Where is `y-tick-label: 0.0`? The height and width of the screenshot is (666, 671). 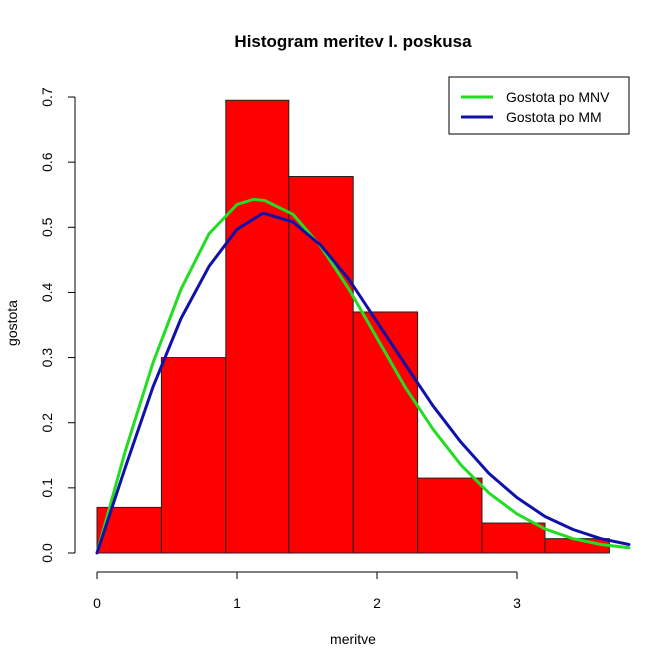 y-tick-label: 0.0 is located at coordinates (47, 553).